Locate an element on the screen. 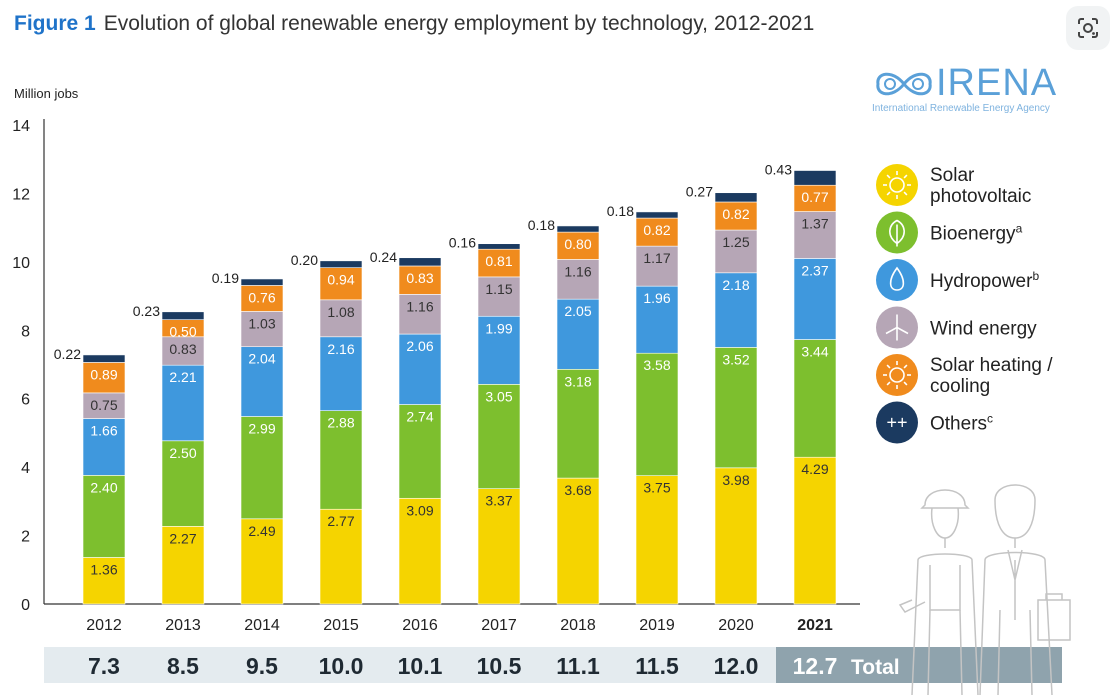 This screenshot has height=695, width=1120. data-label: 4.29 is located at coordinates (814, 469).